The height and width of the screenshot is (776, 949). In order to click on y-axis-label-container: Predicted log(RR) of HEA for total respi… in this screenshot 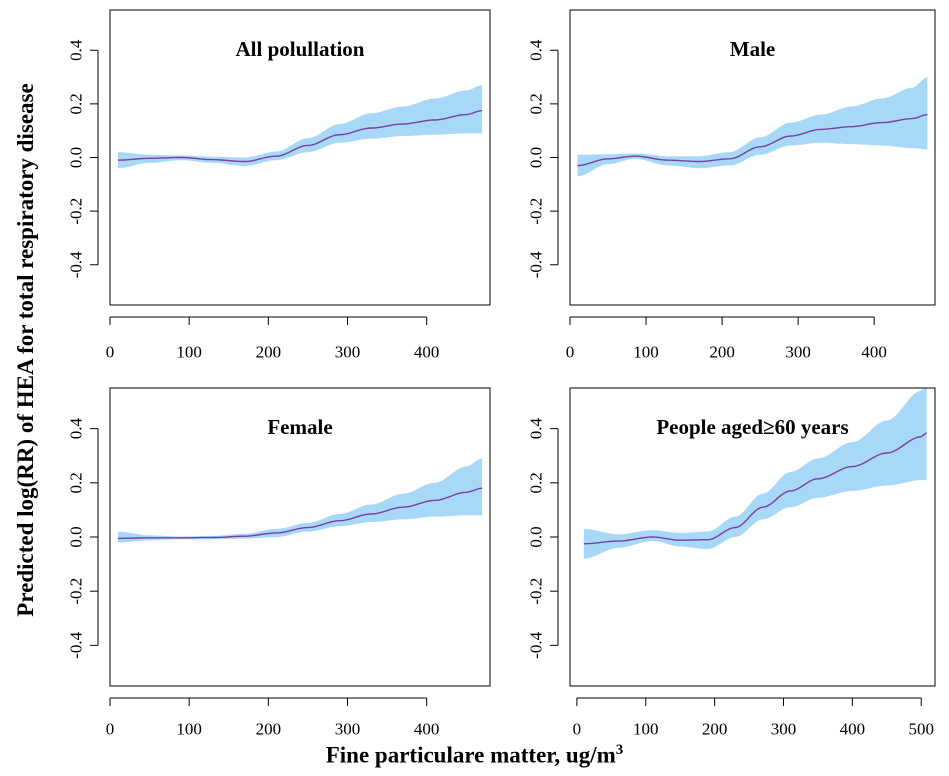, I will do `click(26, 350)`.